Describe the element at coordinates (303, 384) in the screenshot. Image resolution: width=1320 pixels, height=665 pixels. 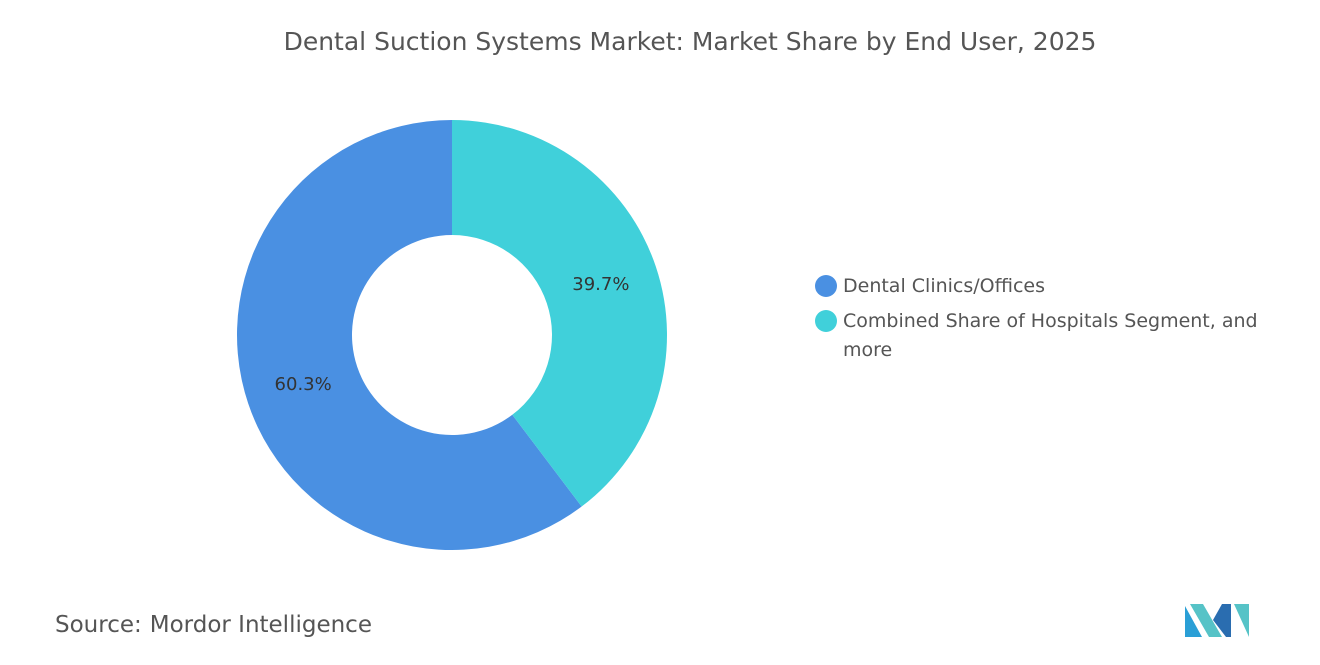
I see `value-label: 60.3%` at that location.